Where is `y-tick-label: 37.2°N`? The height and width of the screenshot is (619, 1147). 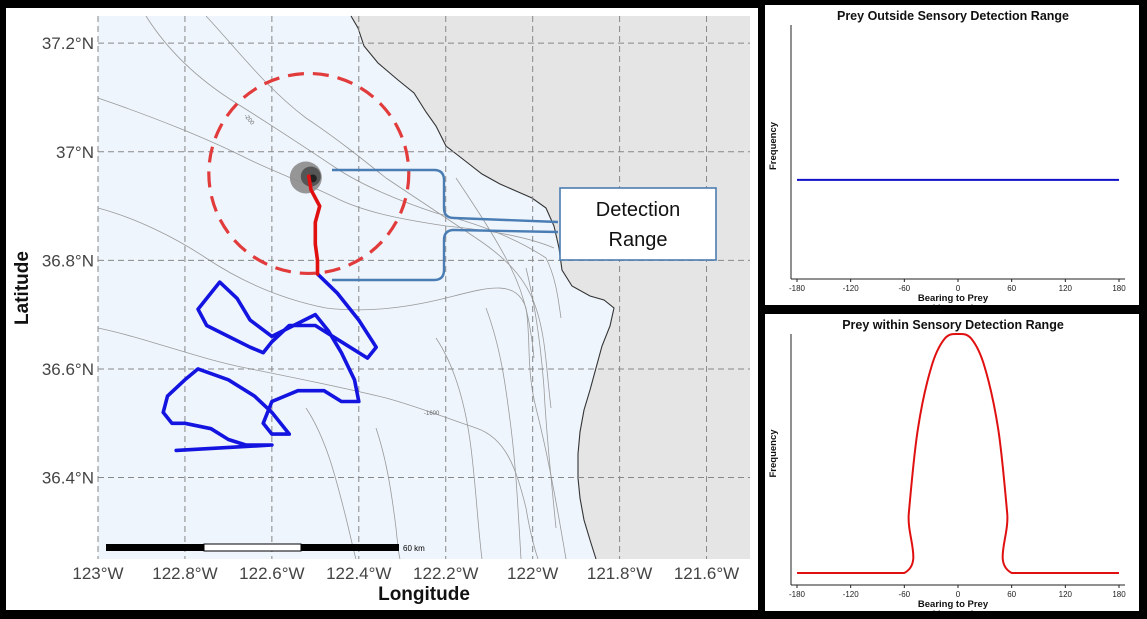
y-tick-label: 37.2°N is located at coordinates (68, 43).